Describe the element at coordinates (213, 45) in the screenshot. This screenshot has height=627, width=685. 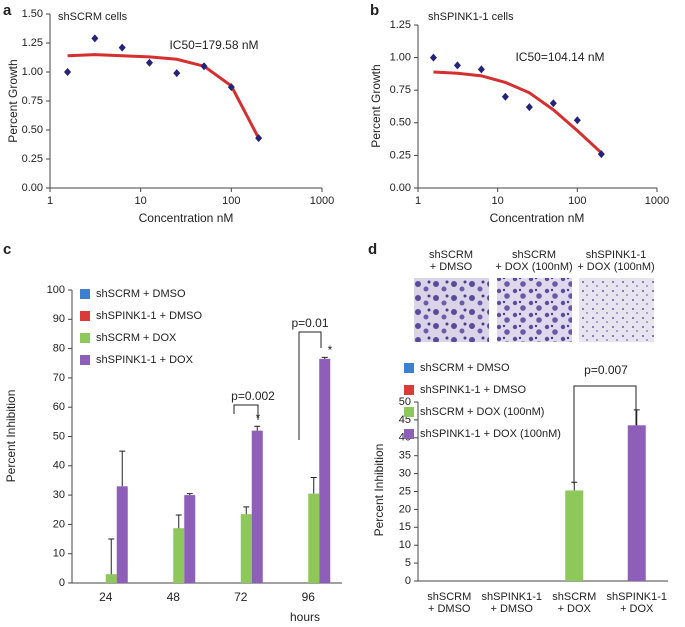
I see `annotation: IC50=179.58 nM` at that location.